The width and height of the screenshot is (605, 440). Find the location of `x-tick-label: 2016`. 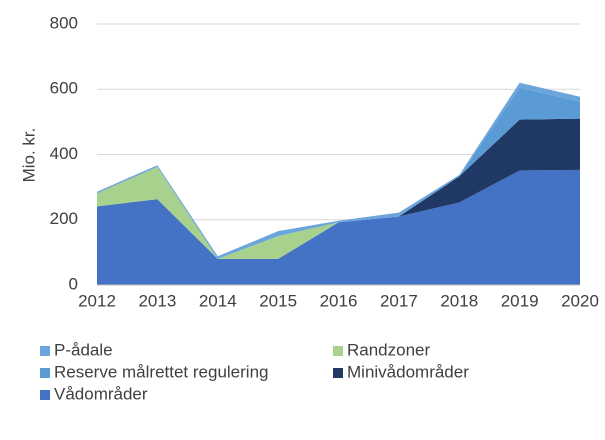

x-tick-label: 2016 is located at coordinates (339, 300).